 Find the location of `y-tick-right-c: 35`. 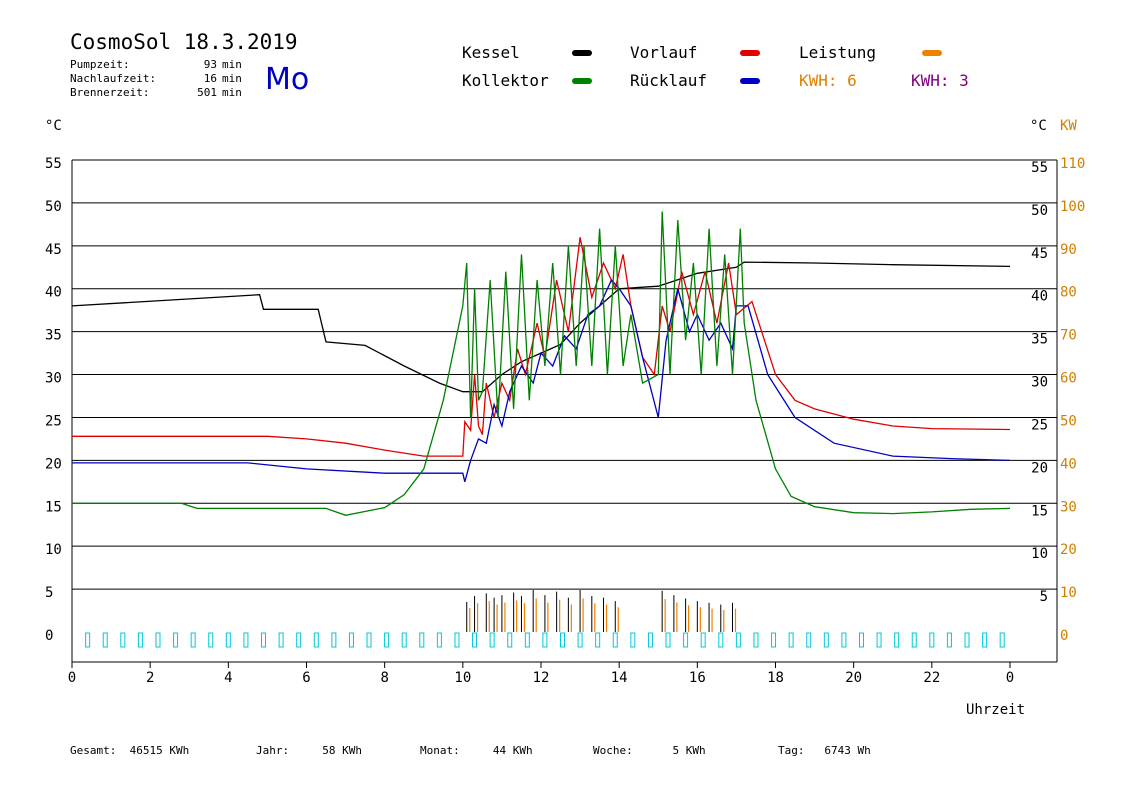

y-tick-right-c: 35 is located at coordinates (1039, 340).